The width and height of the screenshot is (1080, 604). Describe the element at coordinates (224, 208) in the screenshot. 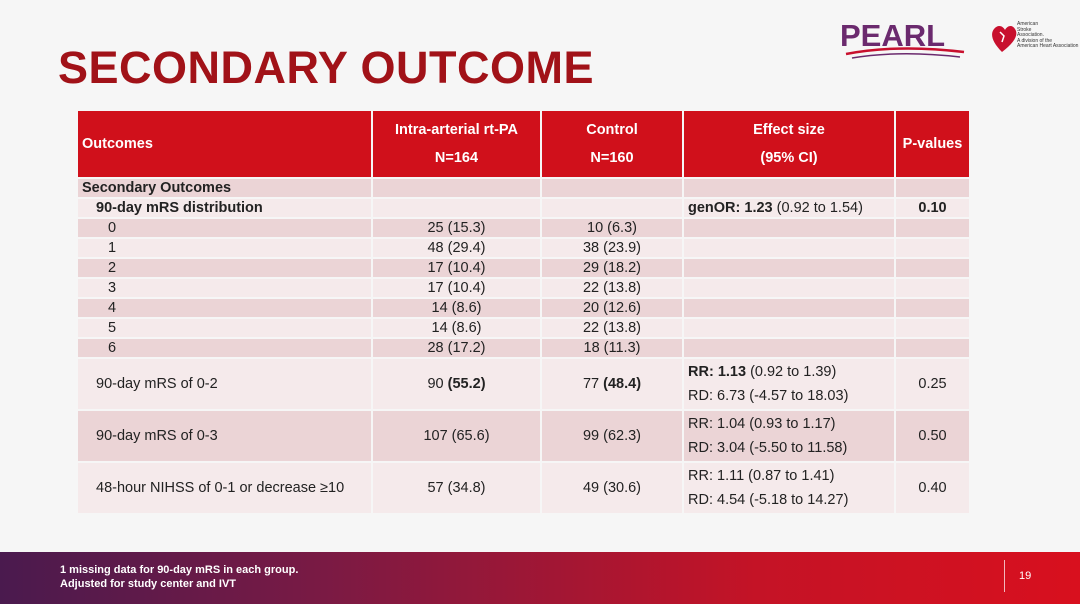

I see `row-label: 90-day mRS distribution` at that location.